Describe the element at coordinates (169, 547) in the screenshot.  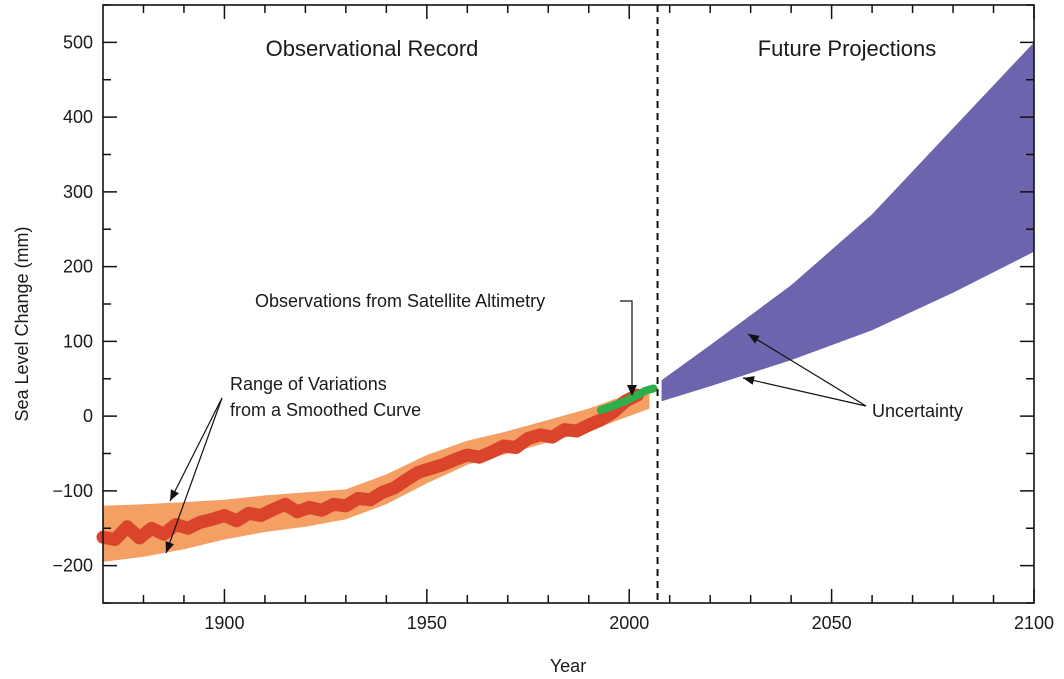
I see `arrow-range-lower-head` at that location.